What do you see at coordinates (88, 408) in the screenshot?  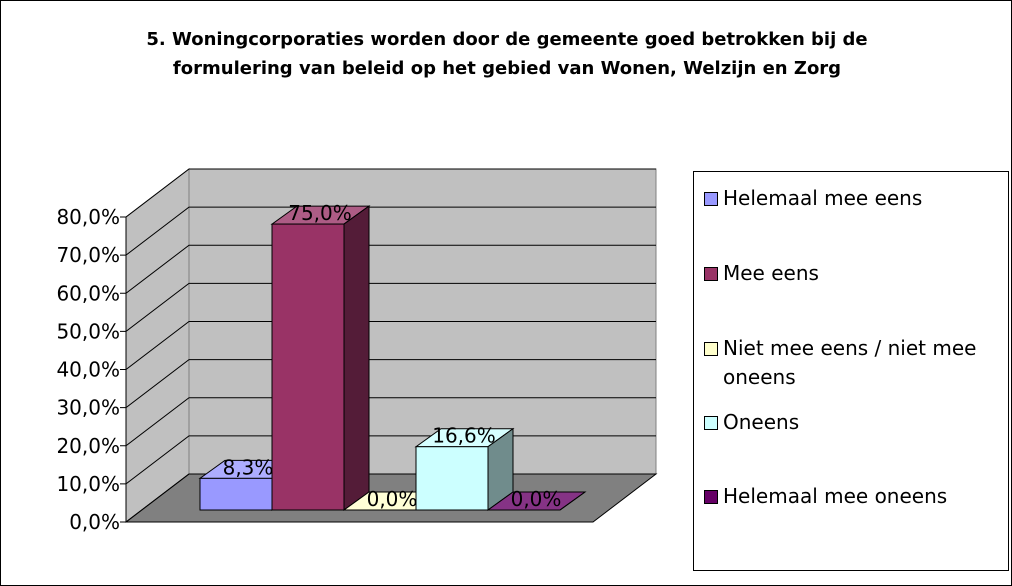 I see `y-tick-label: 30,0%` at bounding box center [88, 408].